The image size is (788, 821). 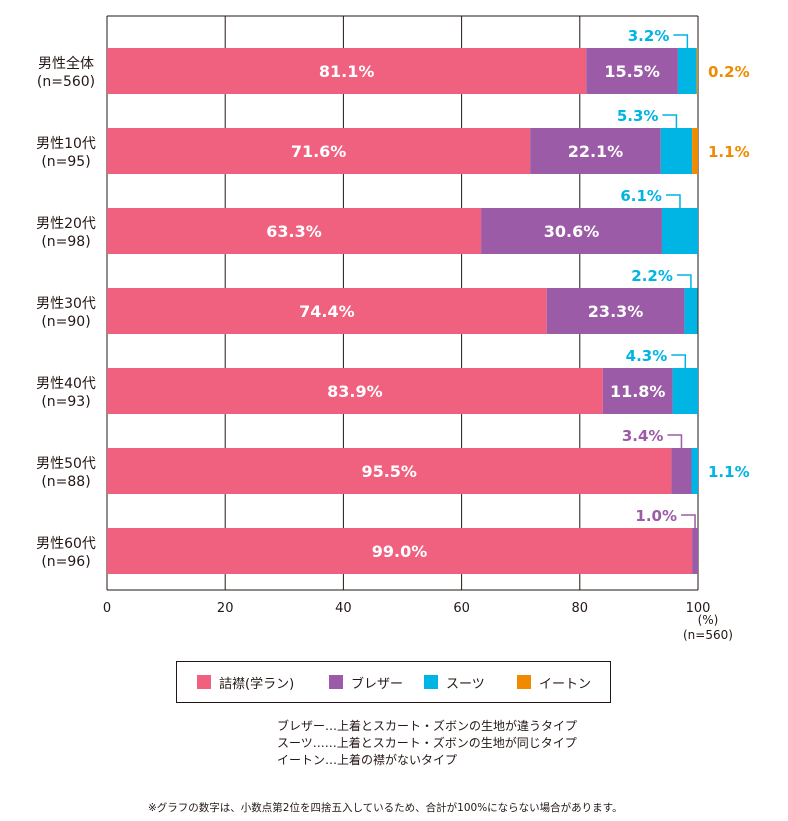 What do you see at coordinates (580, 608) in the screenshot?
I see `x-tick-label: 80` at bounding box center [580, 608].